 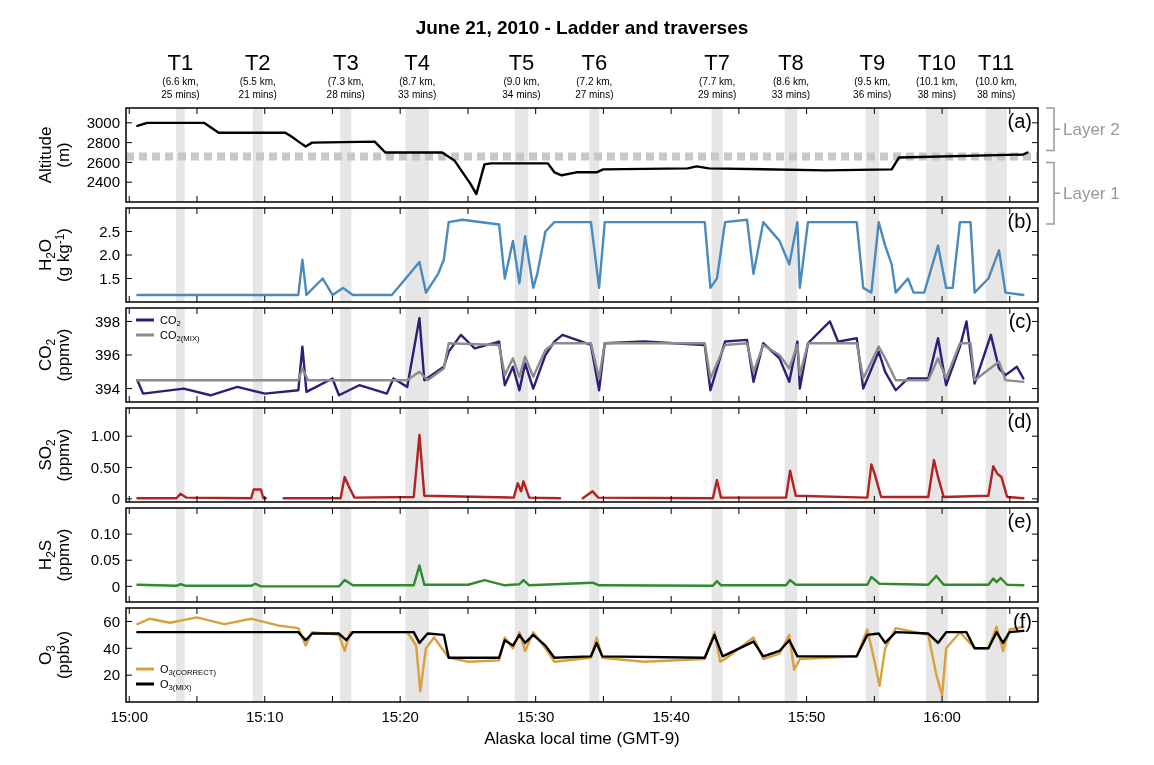 I want to click on legend-label: CO$_{2}$, so click(x=170, y=321).